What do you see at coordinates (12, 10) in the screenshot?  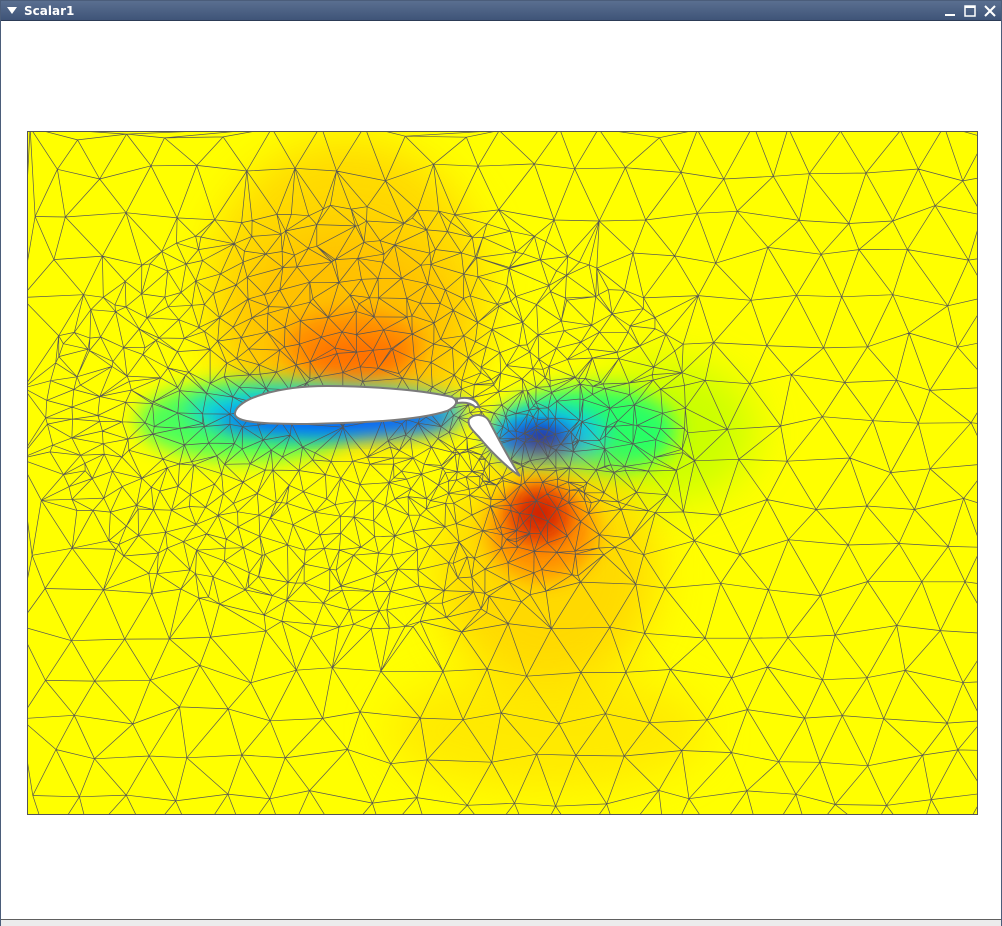 I see `triangle-down-icon` at bounding box center [12, 10].